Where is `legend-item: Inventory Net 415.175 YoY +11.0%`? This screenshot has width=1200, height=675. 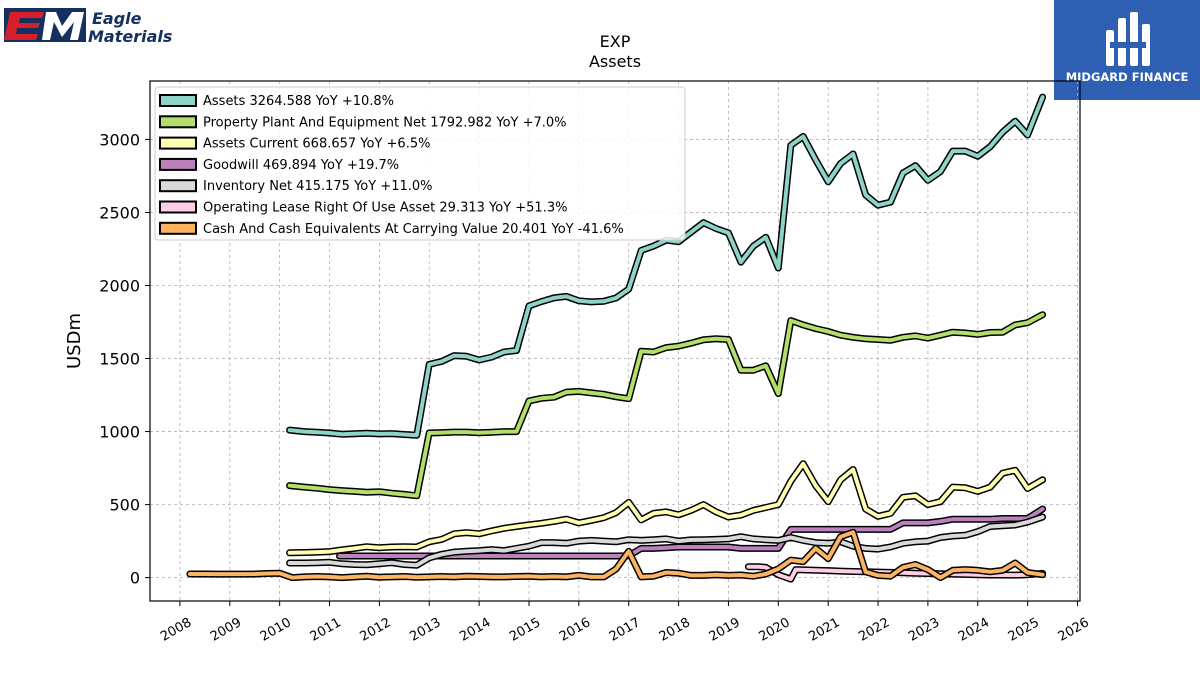
legend-item: Inventory Net 415.175 YoY +11.0% is located at coordinates (296, 186).